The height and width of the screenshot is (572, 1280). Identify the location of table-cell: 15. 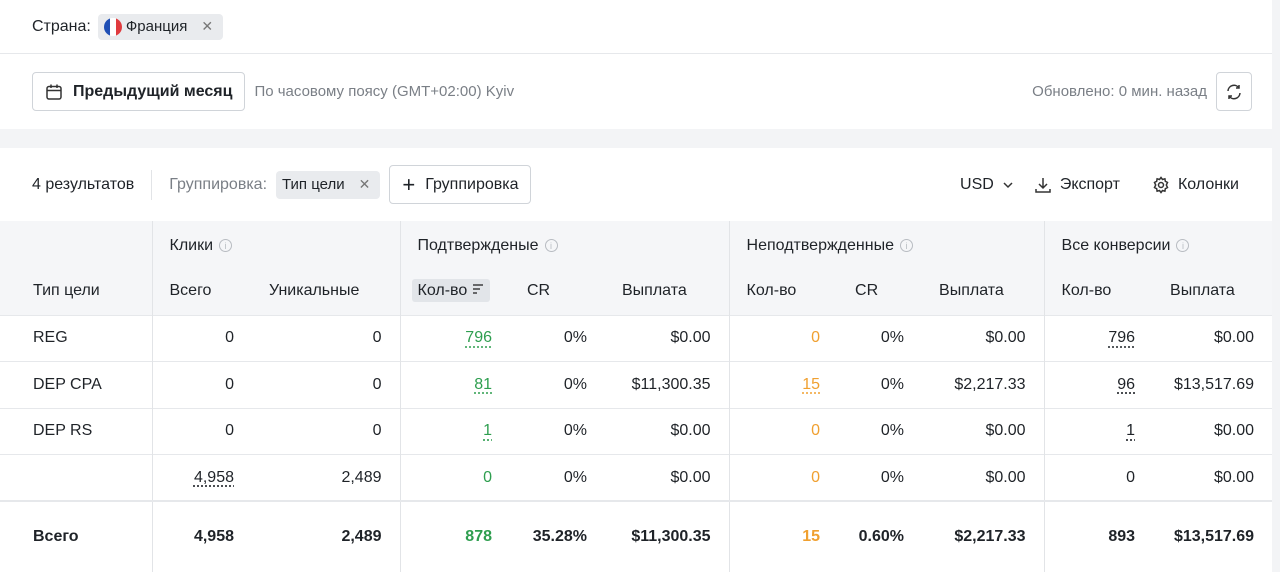
(783, 536).